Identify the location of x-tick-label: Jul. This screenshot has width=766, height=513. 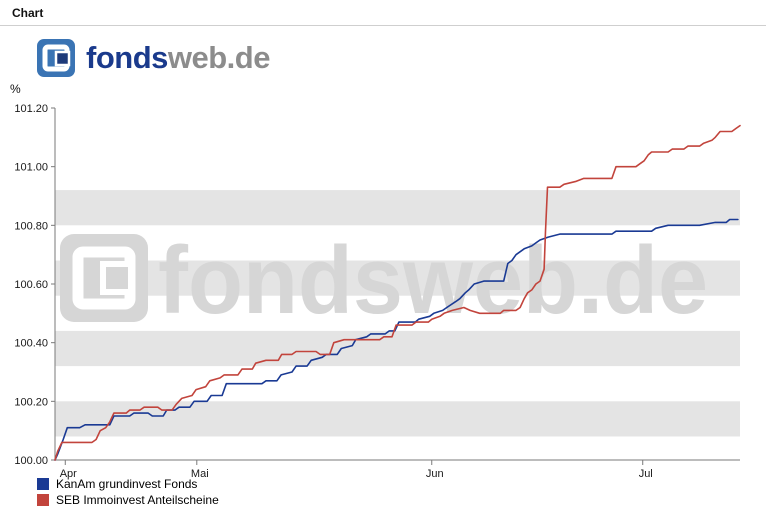
(646, 474).